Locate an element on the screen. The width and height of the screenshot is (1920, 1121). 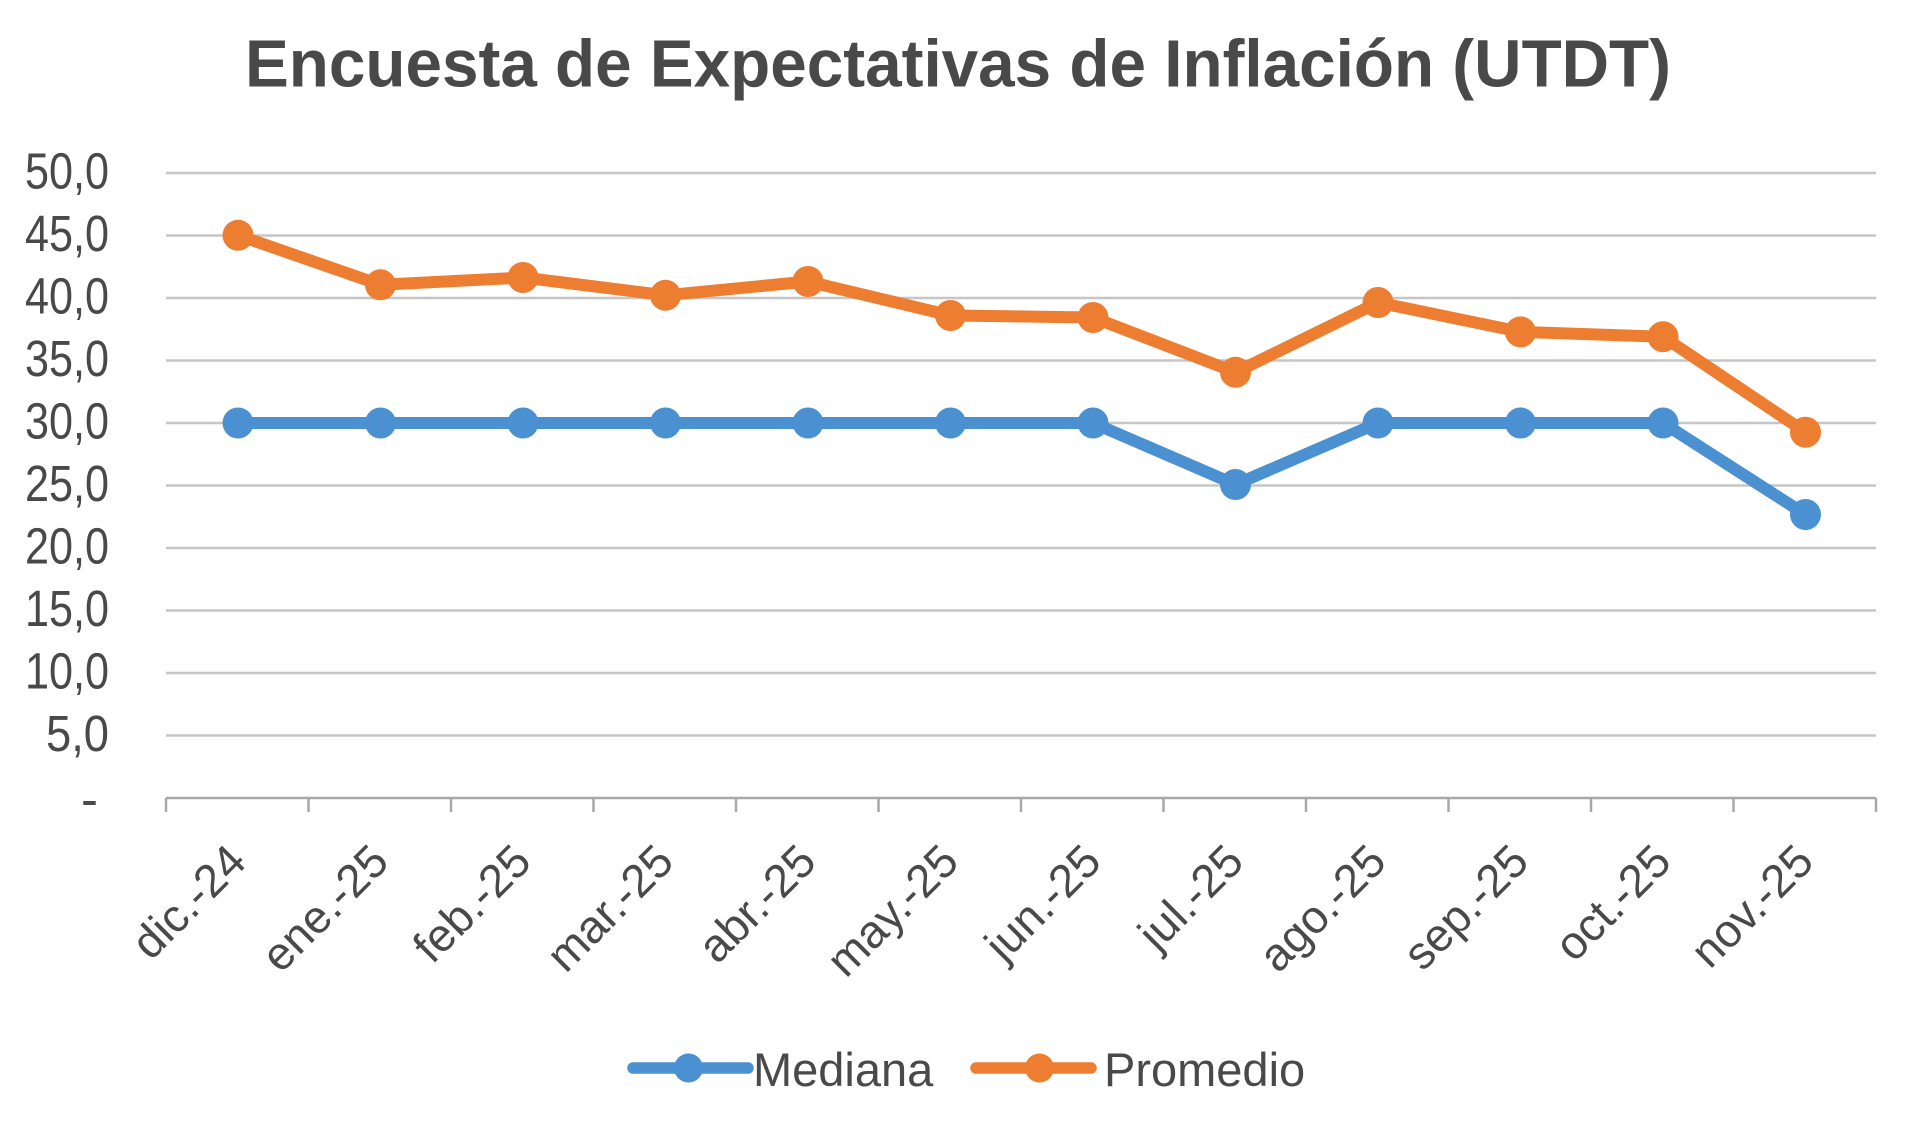
svg-text: 45,0 is located at coordinates (67, 233).